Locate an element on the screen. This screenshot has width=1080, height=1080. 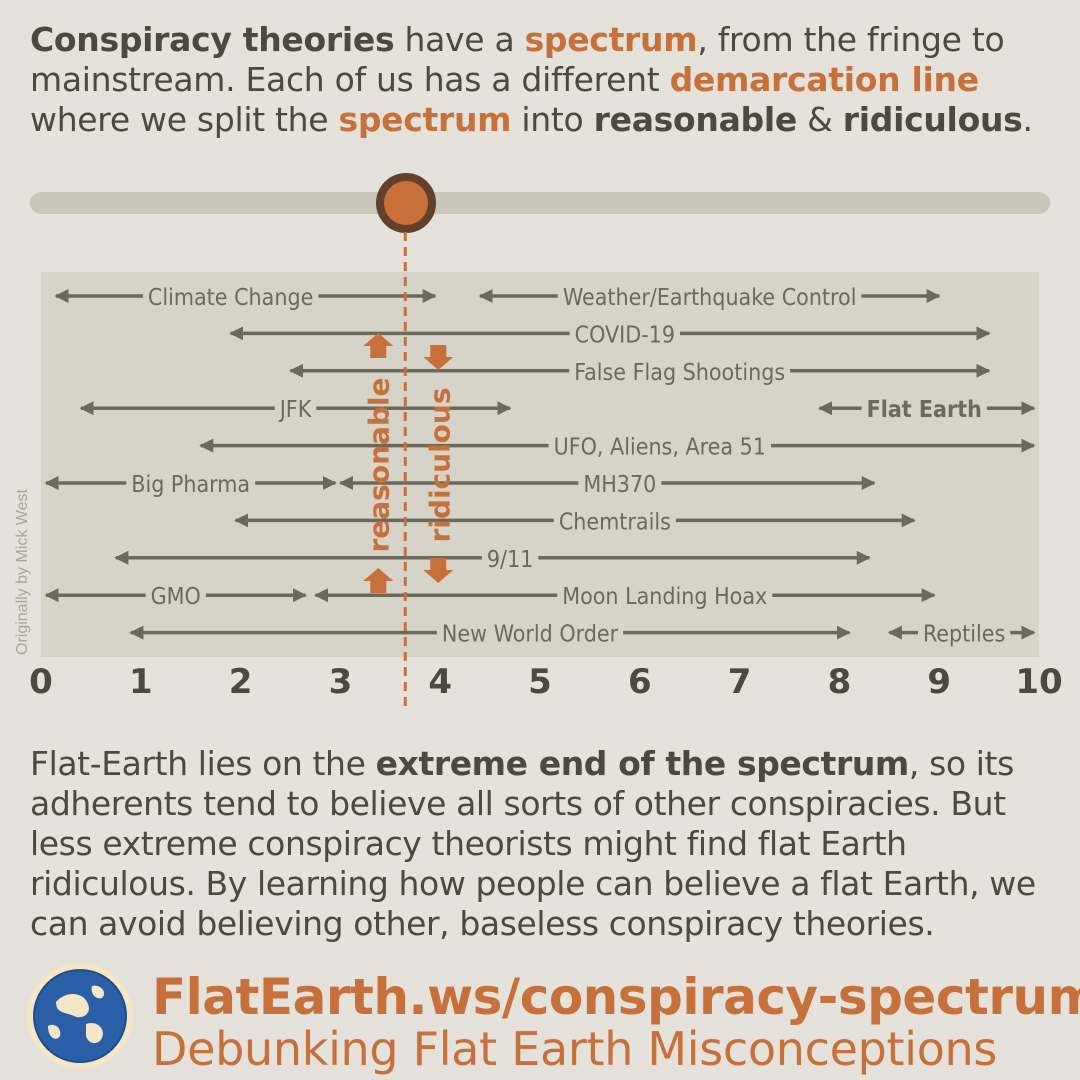
range-label: JFK is located at coordinates (295, 410).